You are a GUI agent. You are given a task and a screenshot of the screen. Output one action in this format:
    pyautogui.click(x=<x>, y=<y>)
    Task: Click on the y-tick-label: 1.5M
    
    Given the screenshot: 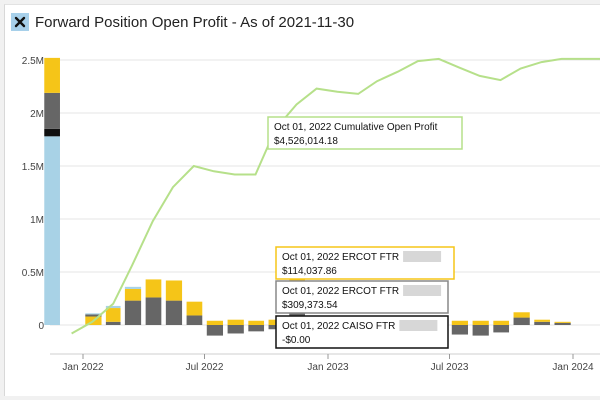 What is the action you would take?
    pyautogui.click(x=33, y=167)
    